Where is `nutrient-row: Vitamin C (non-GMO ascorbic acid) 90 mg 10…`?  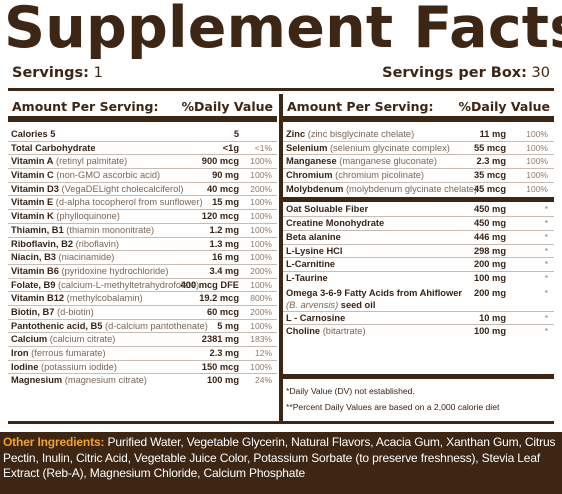
nutrient-row: Vitamin C (non-GMO ascorbic acid) 90 mg 10… is located at coordinates (142, 176).